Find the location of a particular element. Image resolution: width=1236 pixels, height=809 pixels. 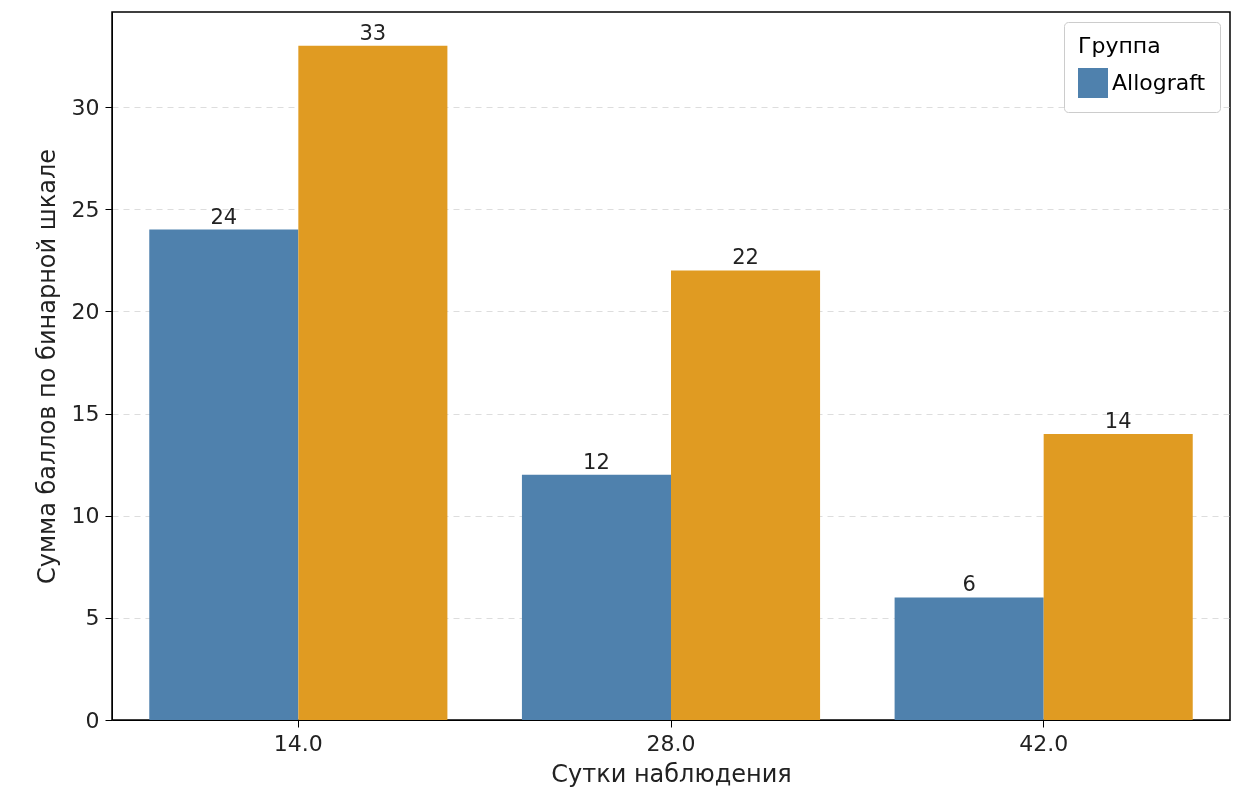

y-tick-label: 0 is located at coordinates (92, 720).